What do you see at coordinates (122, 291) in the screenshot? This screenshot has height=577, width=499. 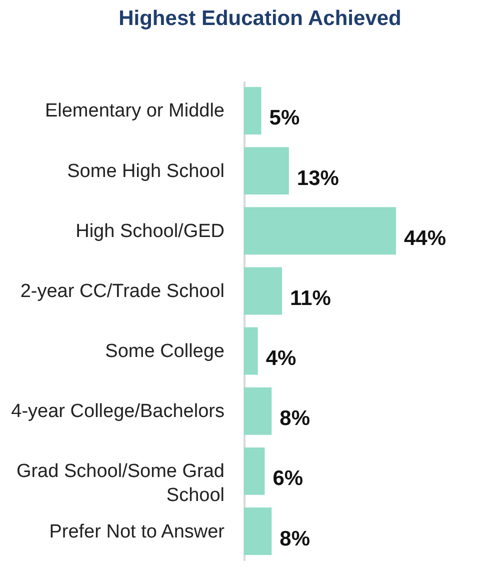 I see `y-tick-label: 2-year CC/Trade School` at bounding box center [122, 291].